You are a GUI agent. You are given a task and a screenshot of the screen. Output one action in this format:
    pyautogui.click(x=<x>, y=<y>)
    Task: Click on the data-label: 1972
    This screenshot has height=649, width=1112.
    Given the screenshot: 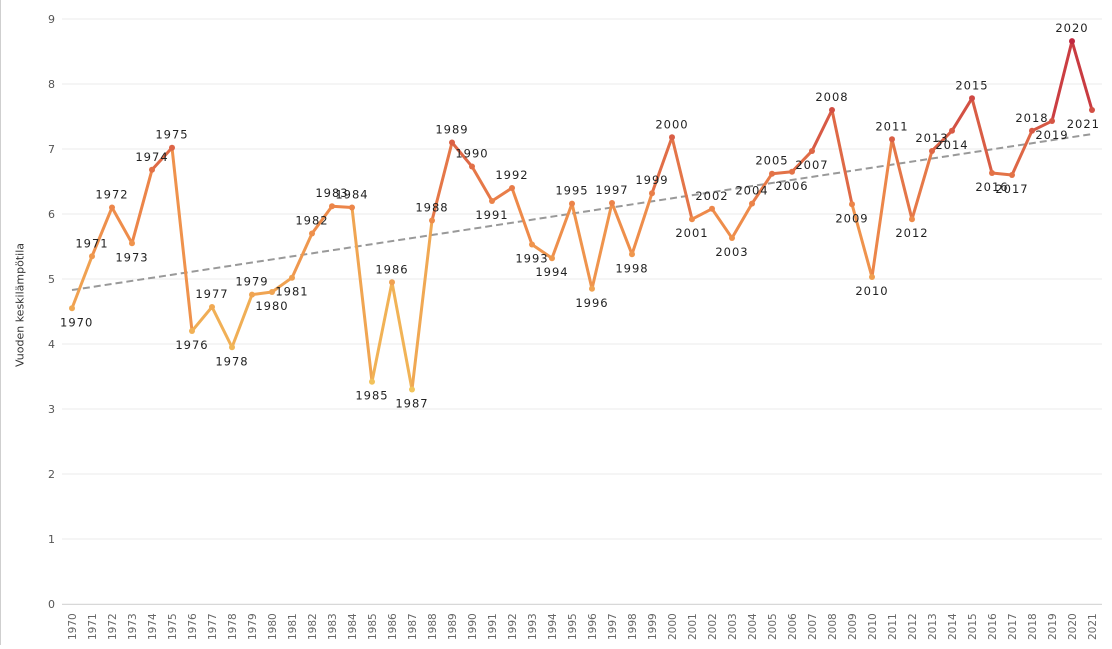 What is the action you would take?
    pyautogui.click(x=111, y=195)
    